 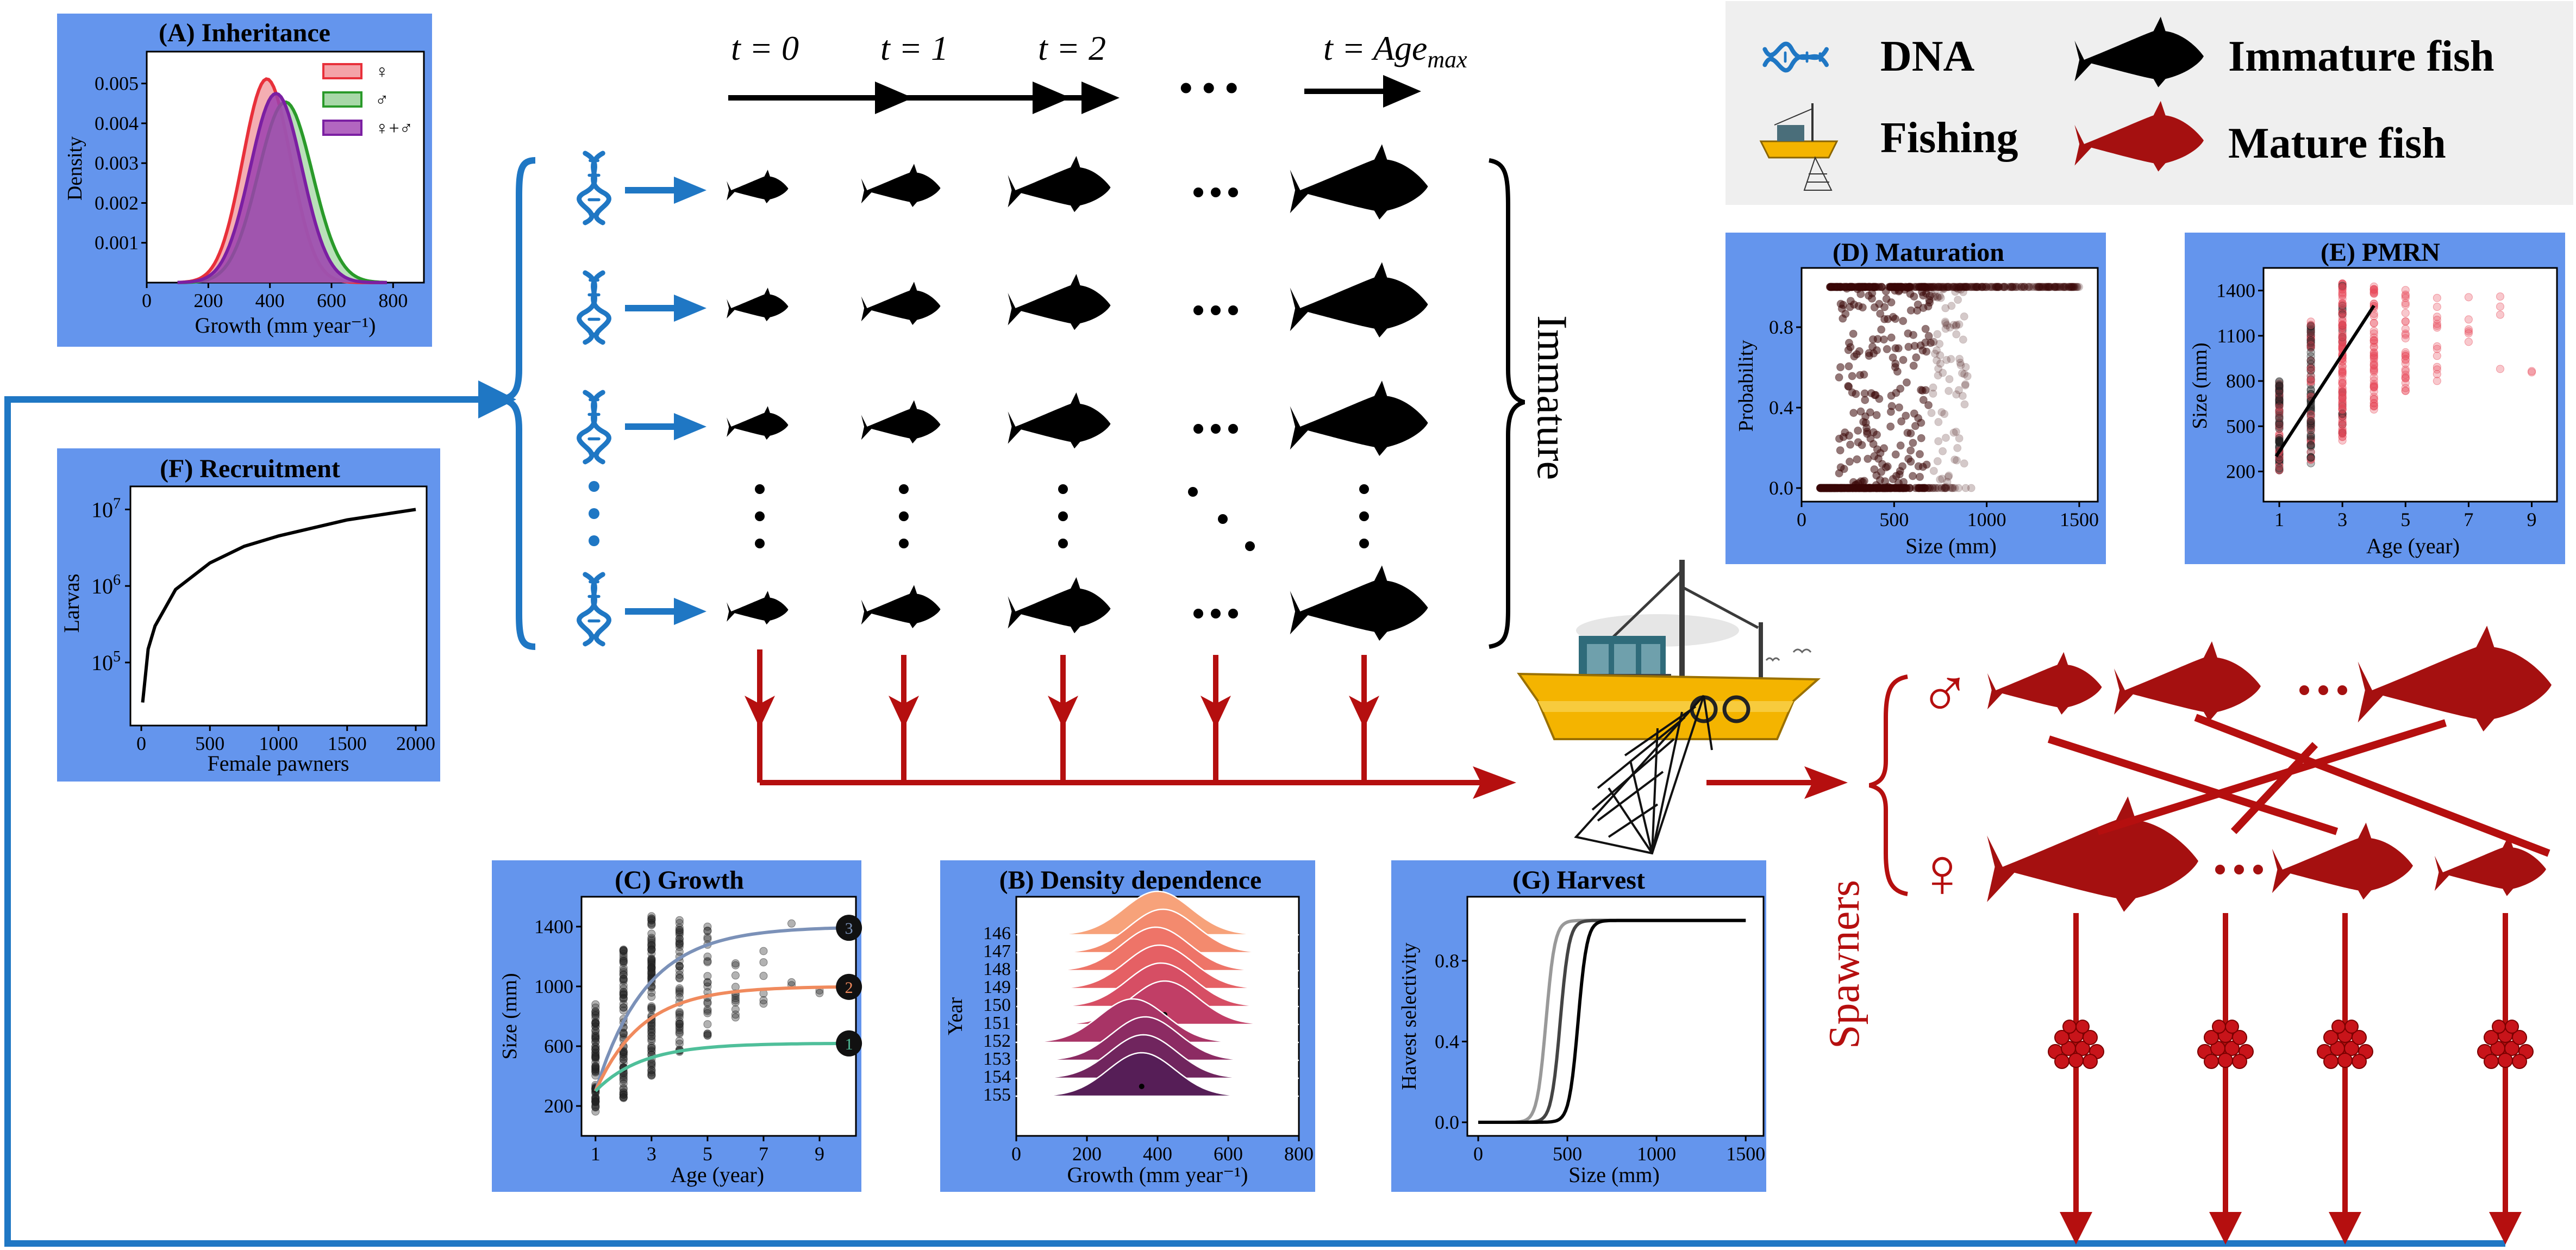 I want to click on panel-a-ticks: 0 200 400 600 800 0.001 0.002 0.003 0.004 0.005, so click(x=251, y=192).